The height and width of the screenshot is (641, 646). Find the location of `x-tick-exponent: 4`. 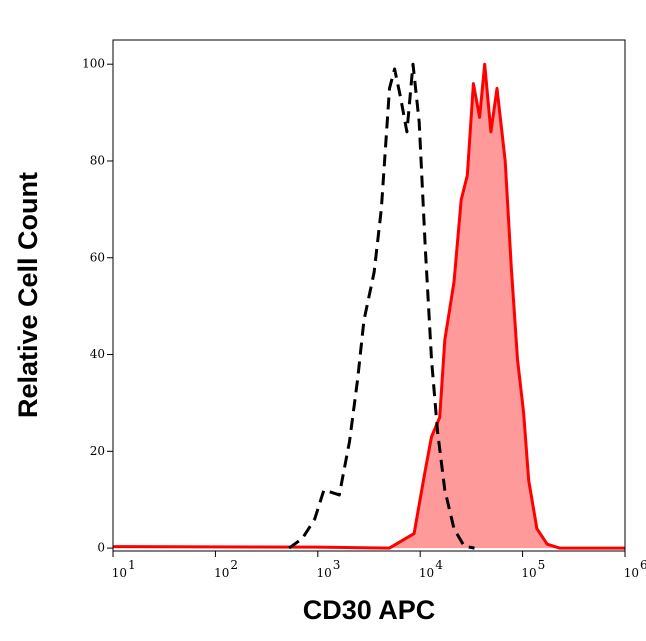

x-tick-exponent: 4 is located at coordinates (439, 565).